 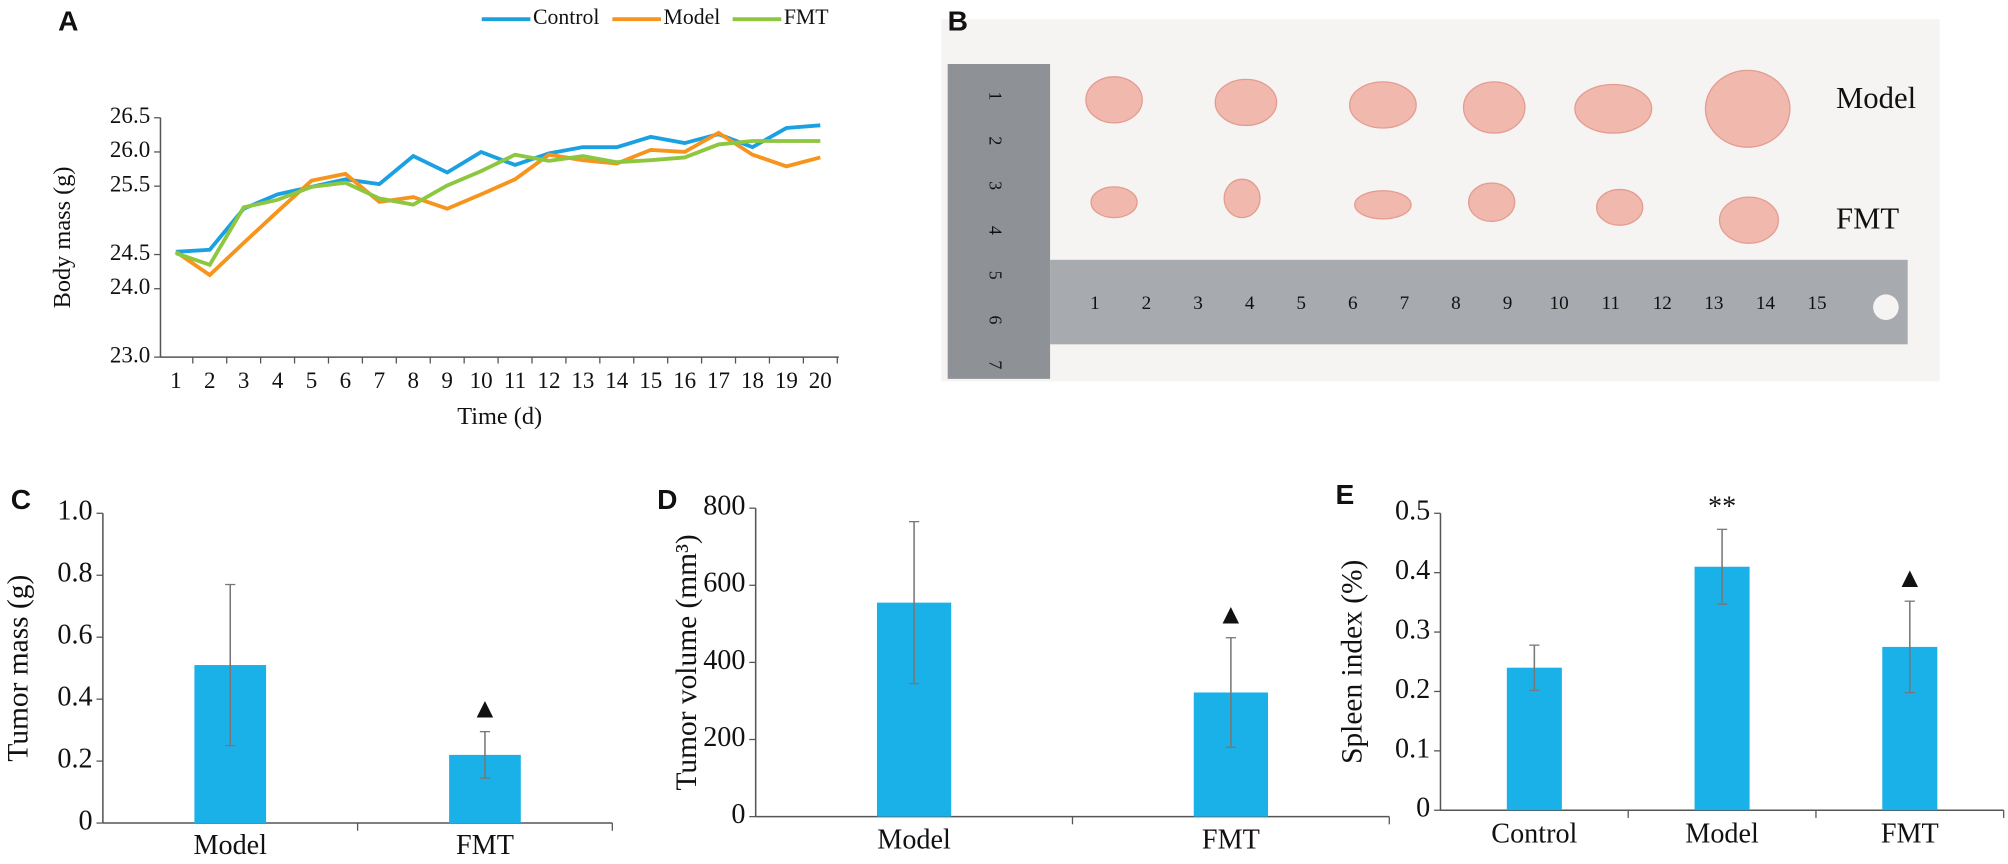 What do you see at coordinates (62, 238) in the screenshot?
I see `y-axis-title: Body mass (g)` at bounding box center [62, 238].